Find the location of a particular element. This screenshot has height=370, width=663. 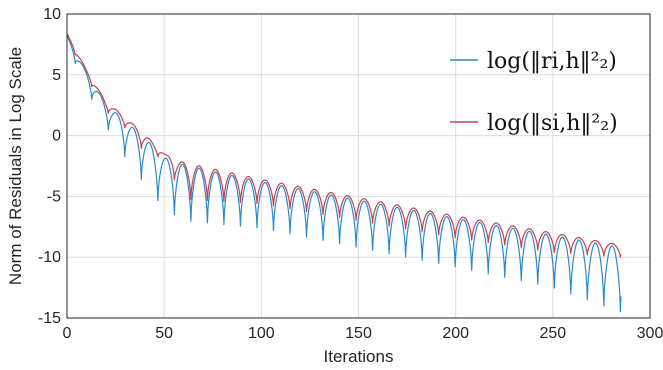

x-tick-label: 250 is located at coordinates (552, 333).